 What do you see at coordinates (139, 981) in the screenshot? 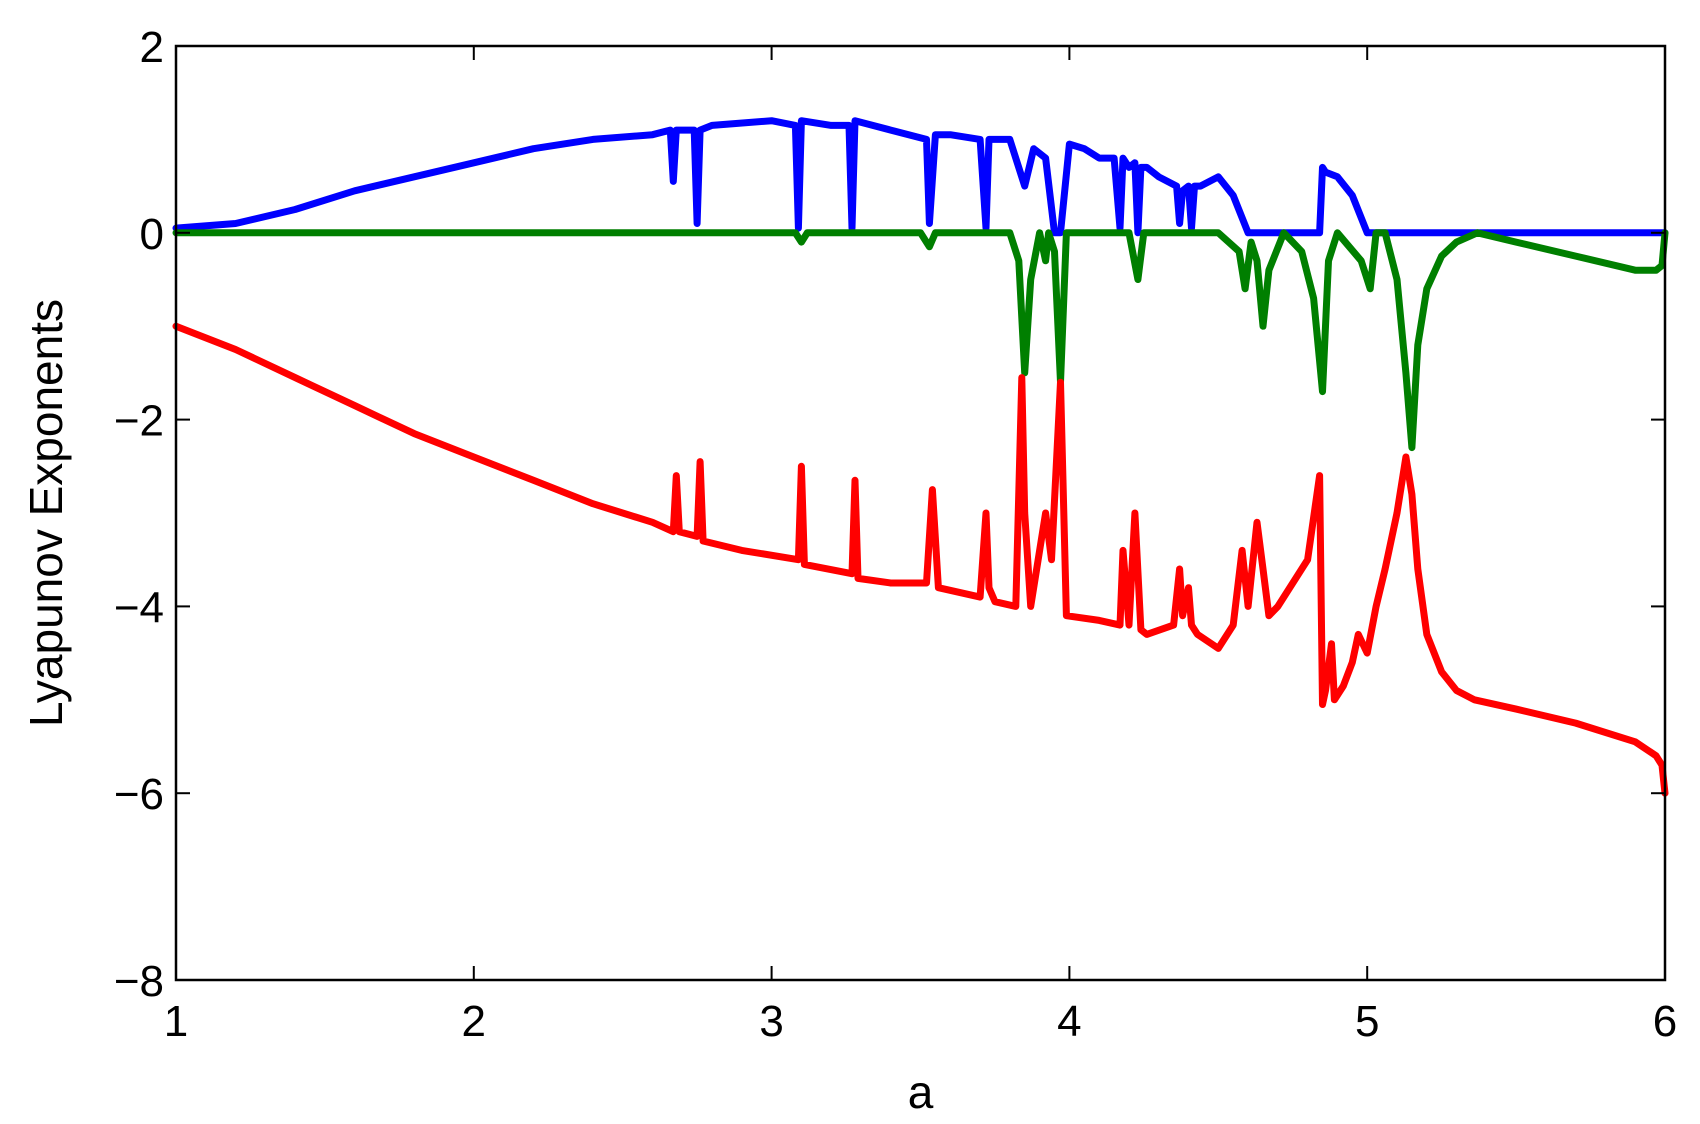
I see `y-tick-label: −8` at bounding box center [139, 981].